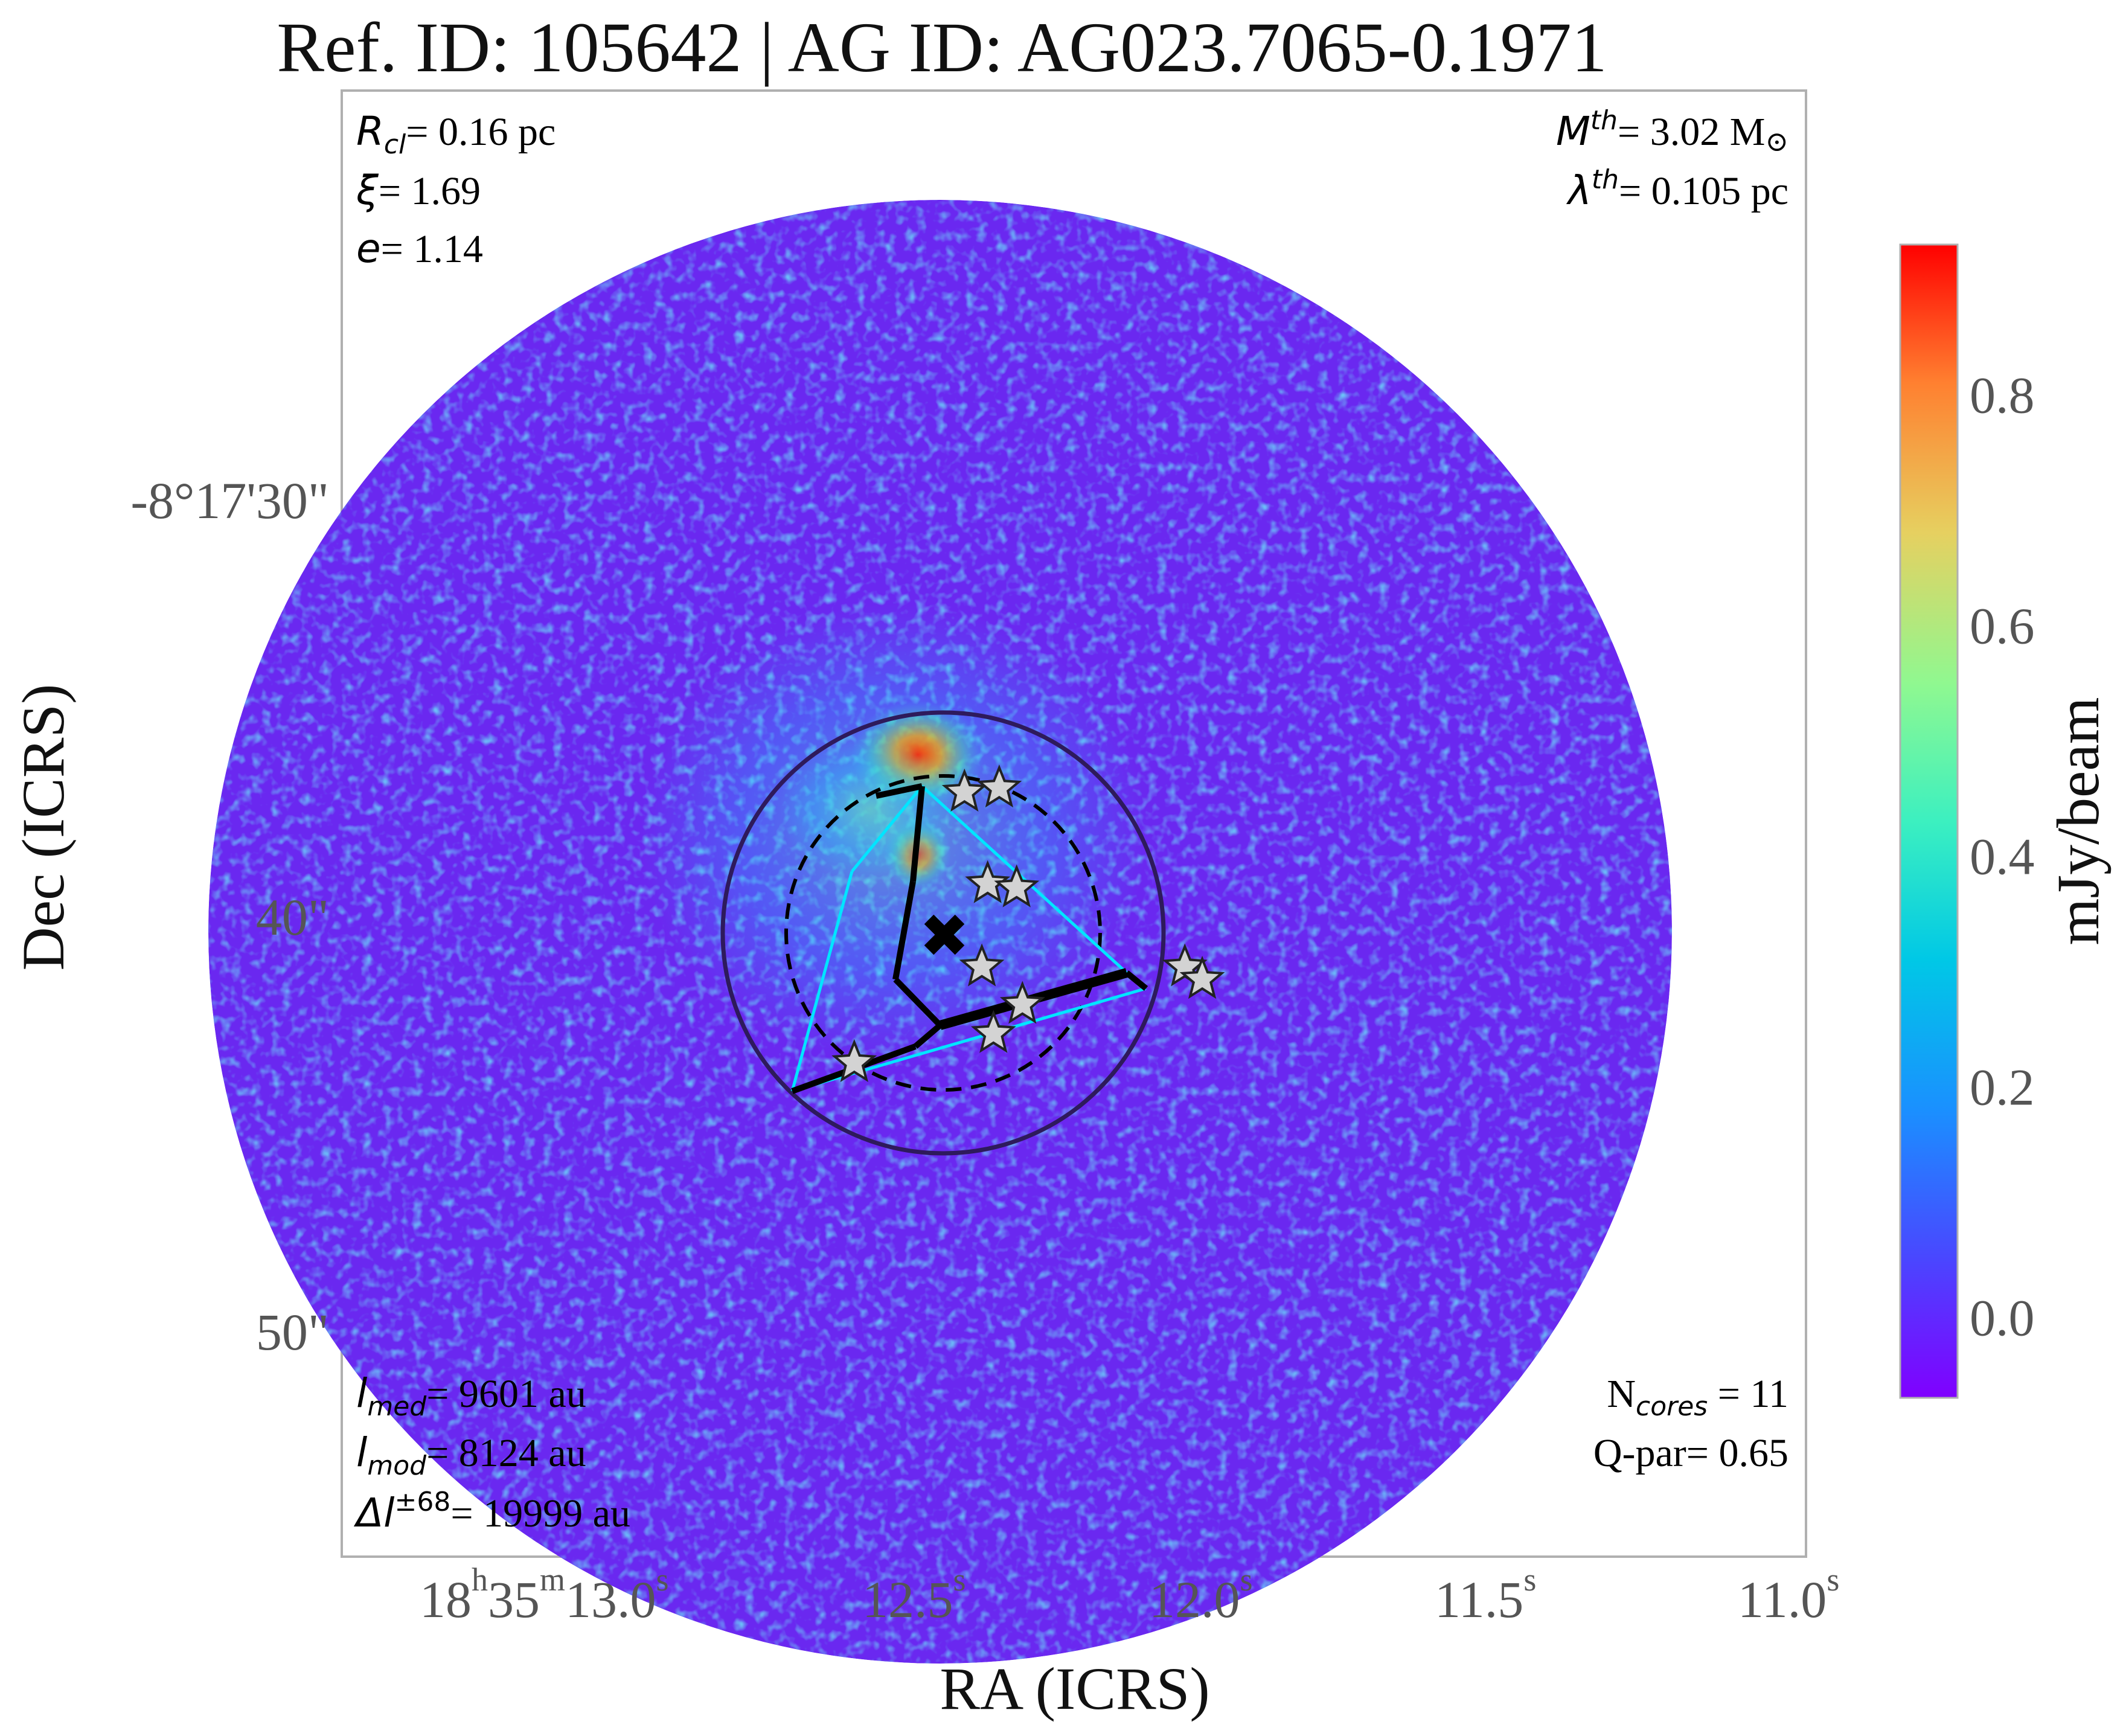  What do you see at coordinates (1485, 1595) in the screenshot?
I see `x-tick-label: 11.5s` at bounding box center [1485, 1595].